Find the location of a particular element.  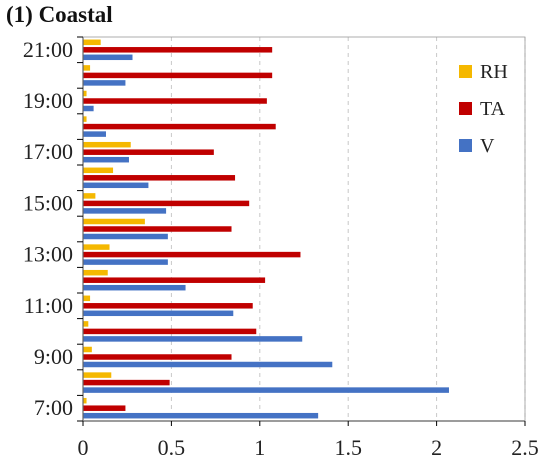

legend-swatch-v is located at coordinates (465, 145).